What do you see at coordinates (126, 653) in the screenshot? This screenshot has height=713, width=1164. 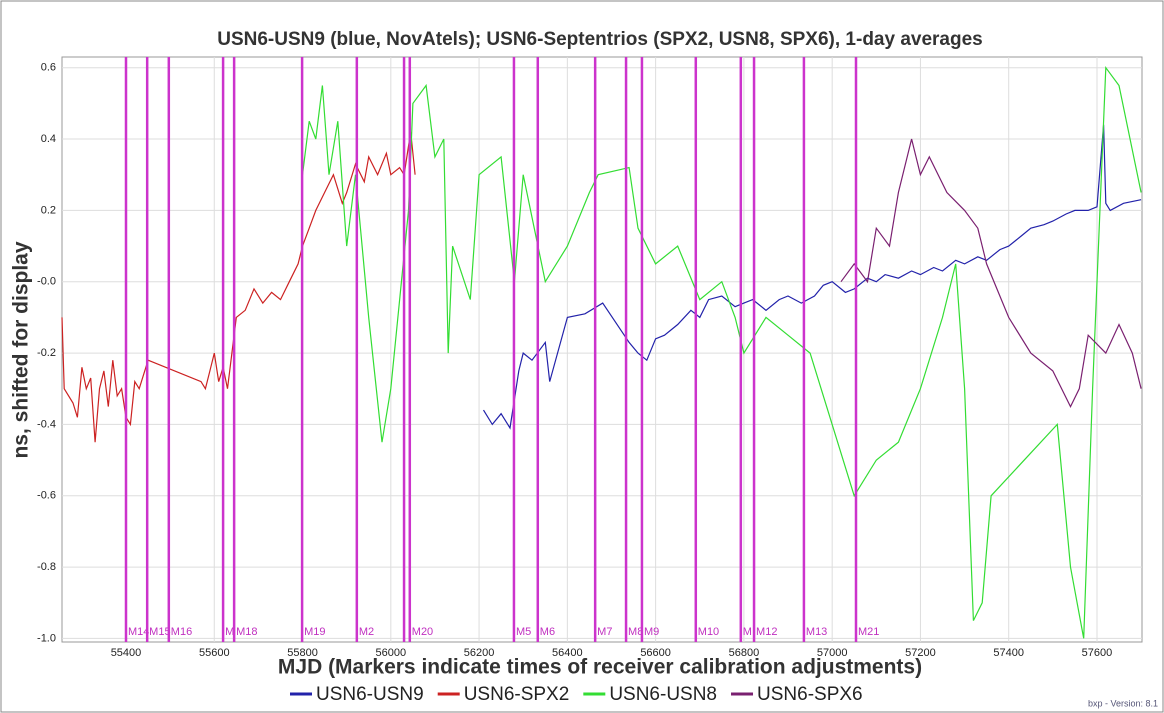 I see `x-tick-label: 55400` at bounding box center [126, 653].